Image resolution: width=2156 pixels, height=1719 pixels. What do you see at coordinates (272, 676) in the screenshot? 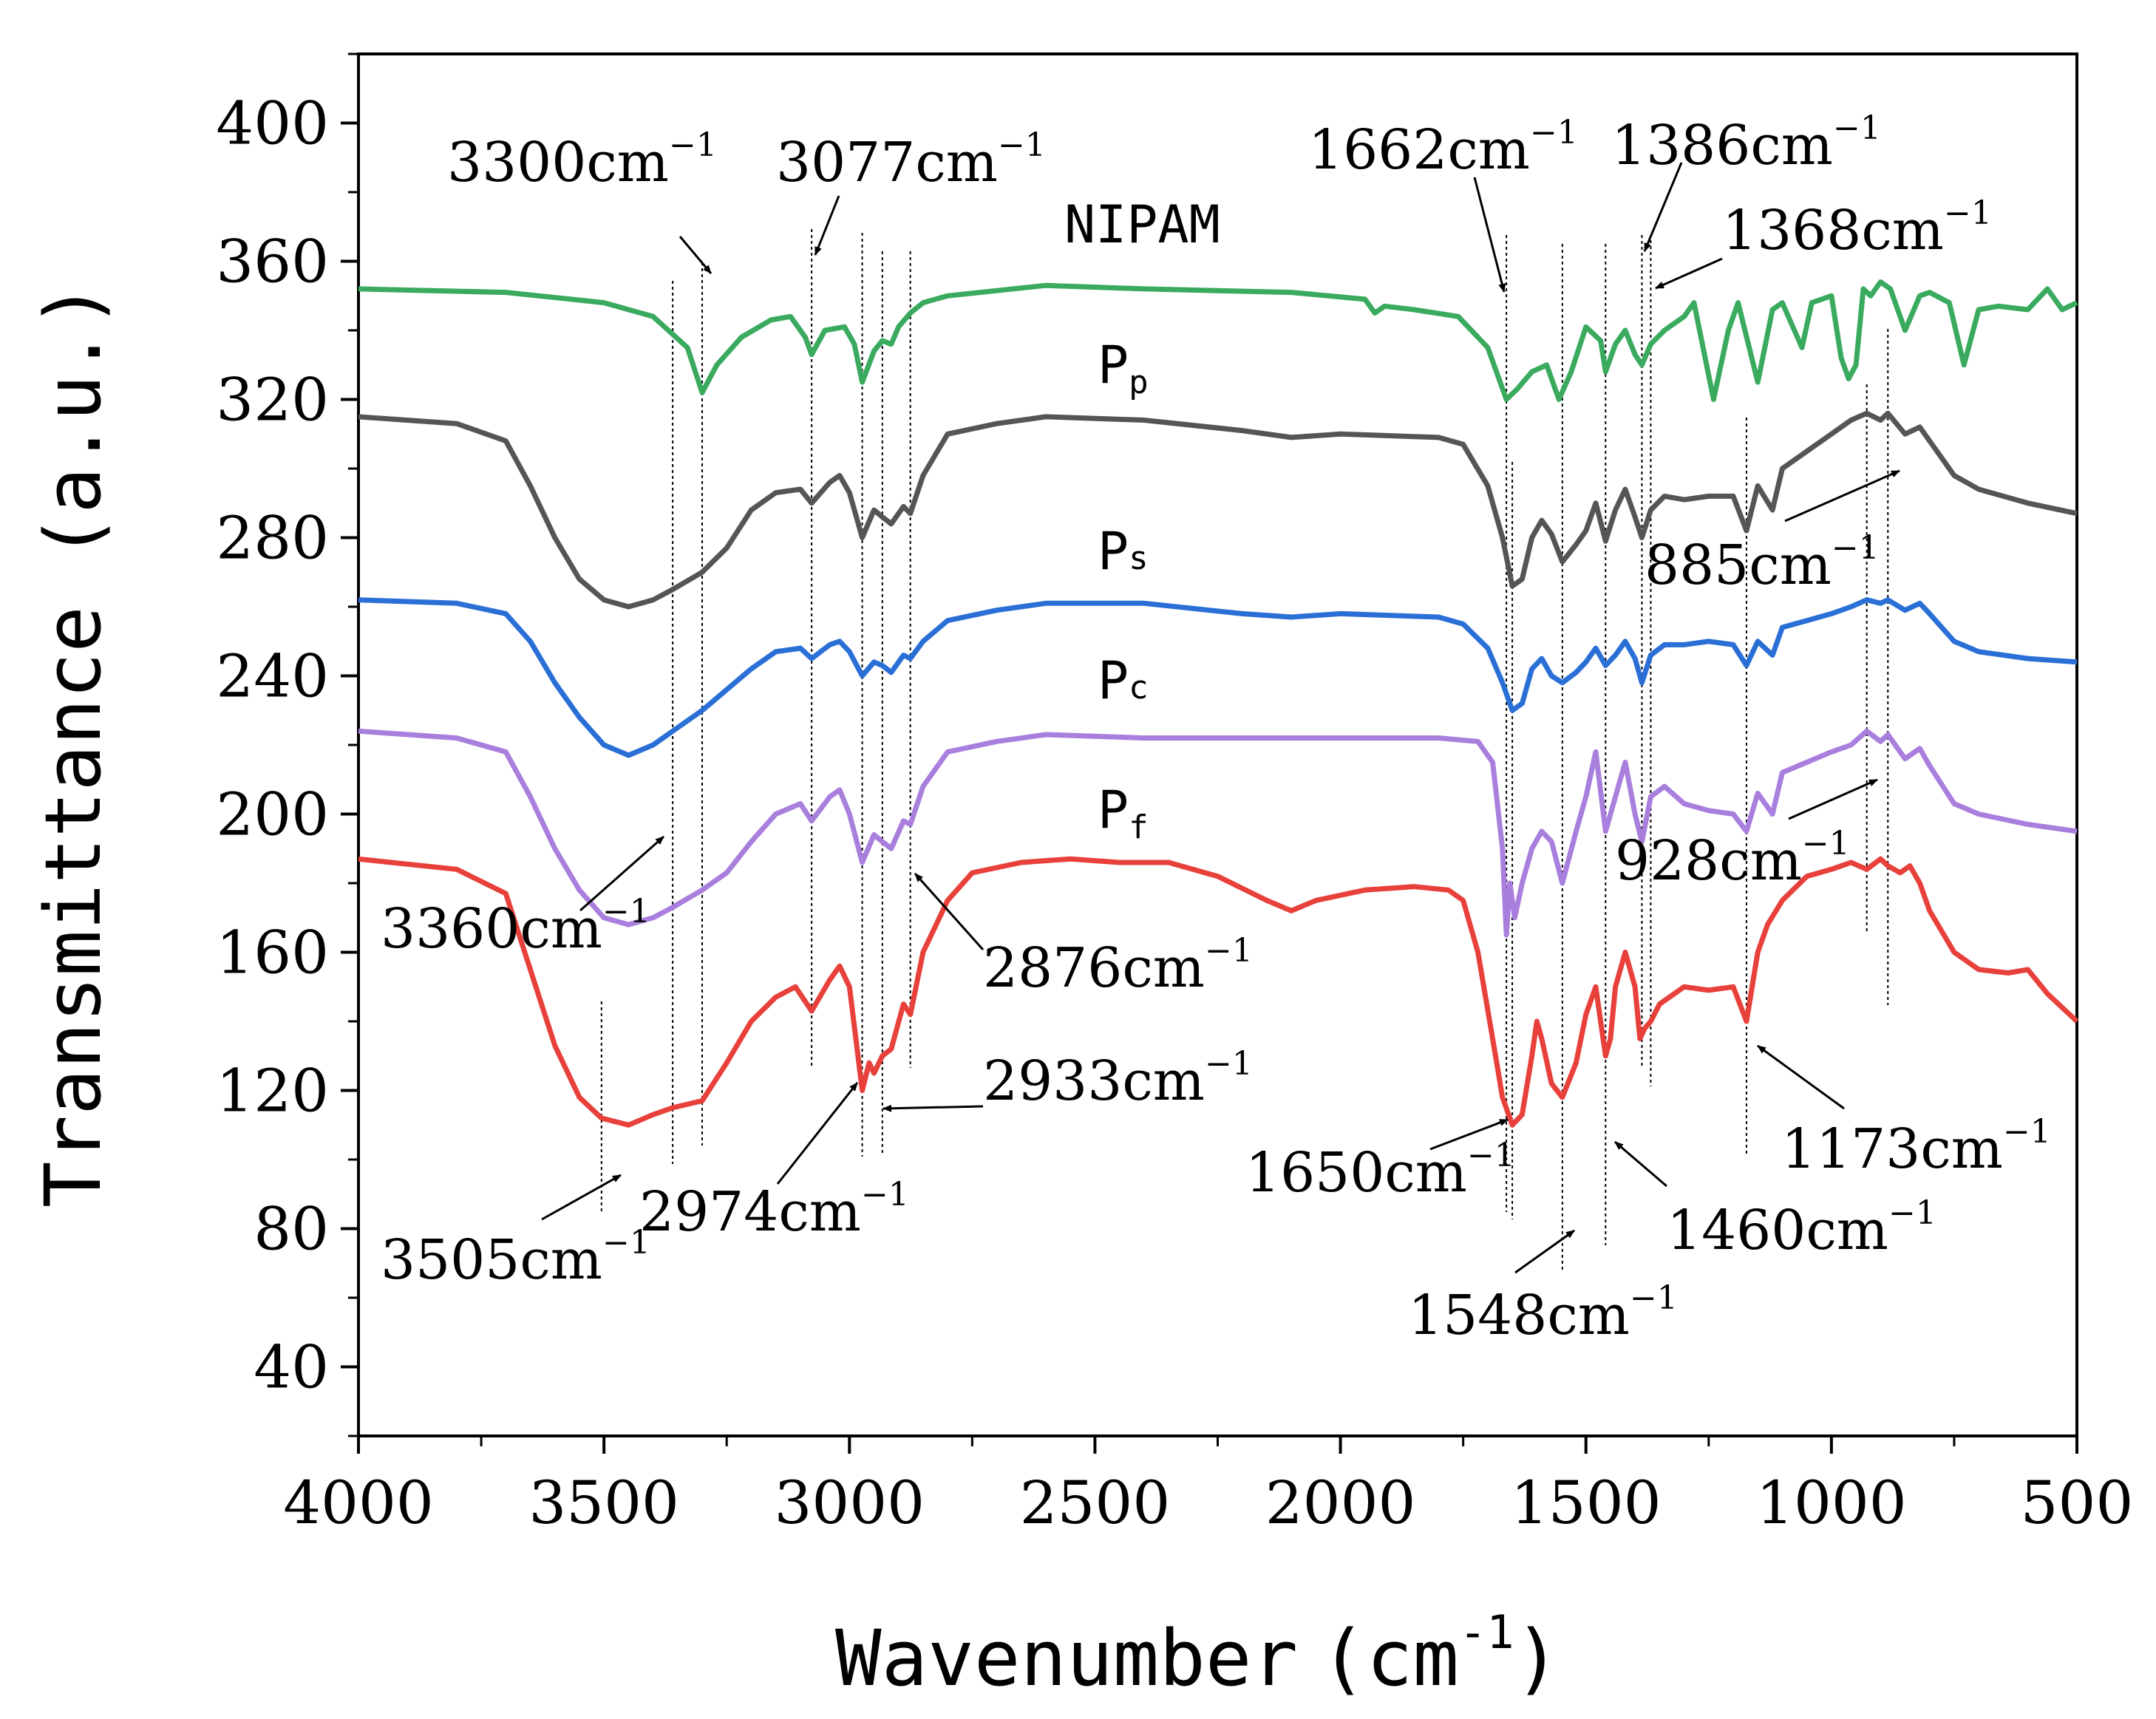
I see `y-tick-label-240: 240` at bounding box center [272, 676].